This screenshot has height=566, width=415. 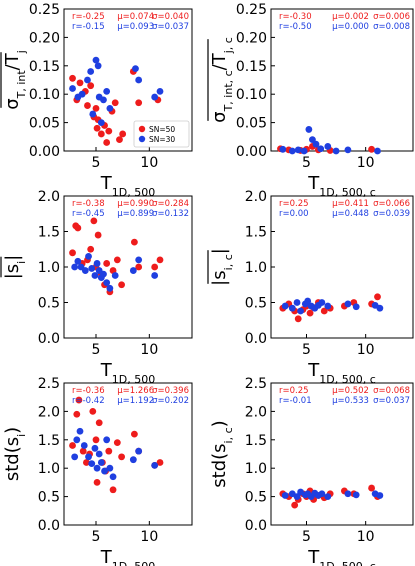 What do you see at coordinates (142, 139) in the screenshot?
I see `legend-marker-blue` at bounding box center [142, 139].